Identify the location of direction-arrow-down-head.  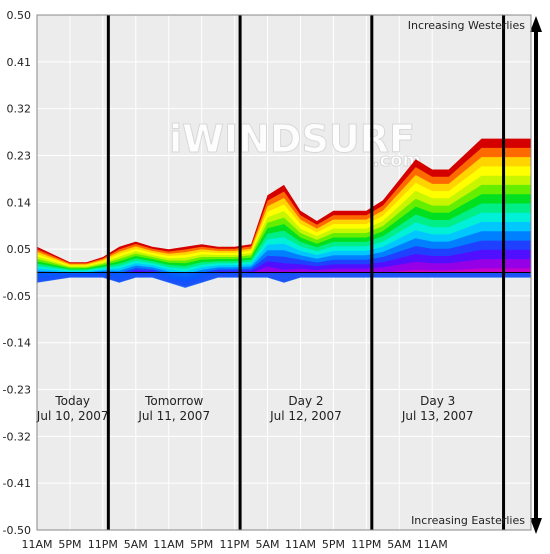
(536, 526).